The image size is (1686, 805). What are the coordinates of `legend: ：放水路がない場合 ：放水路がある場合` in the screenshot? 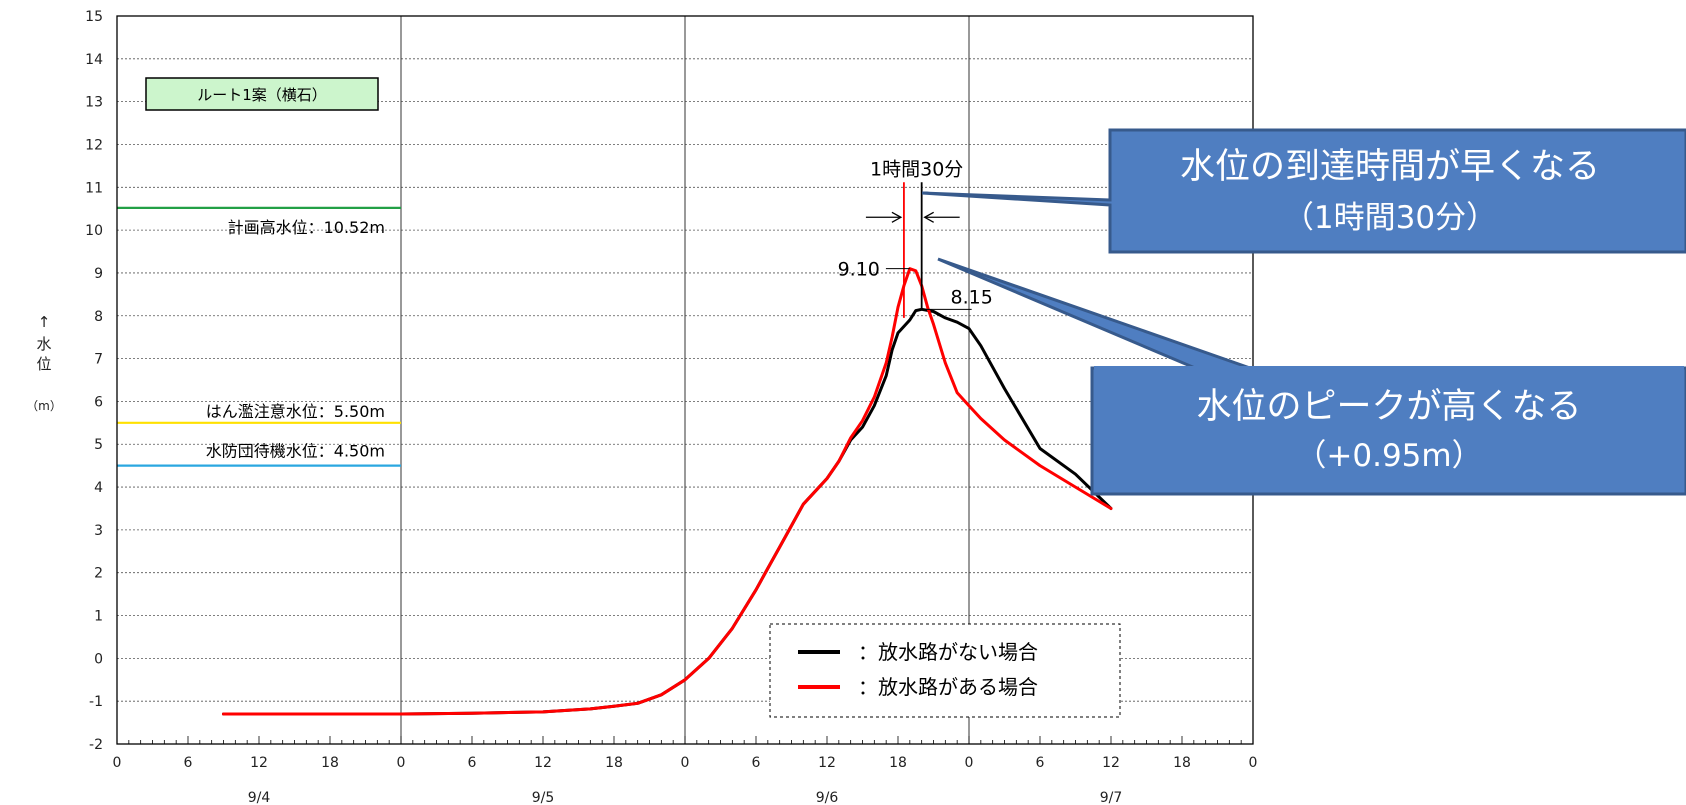 It's located at (945, 670).